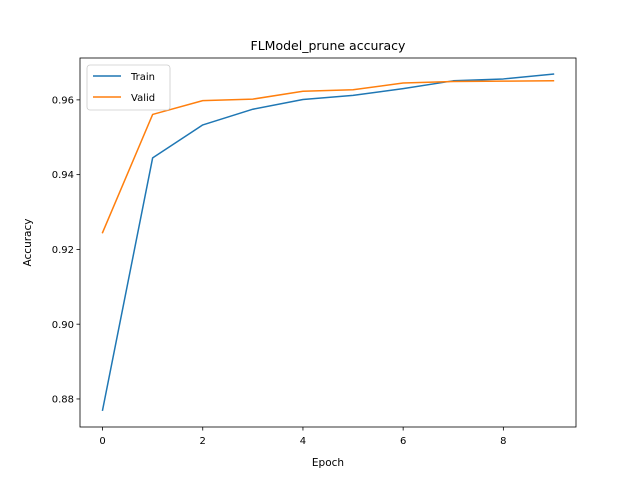 The image size is (640, 480). What do you see at coordinates (28, 243) in the screenshot?
I see `y-axis-label: Accuracy` at bounding box center [28, 243].